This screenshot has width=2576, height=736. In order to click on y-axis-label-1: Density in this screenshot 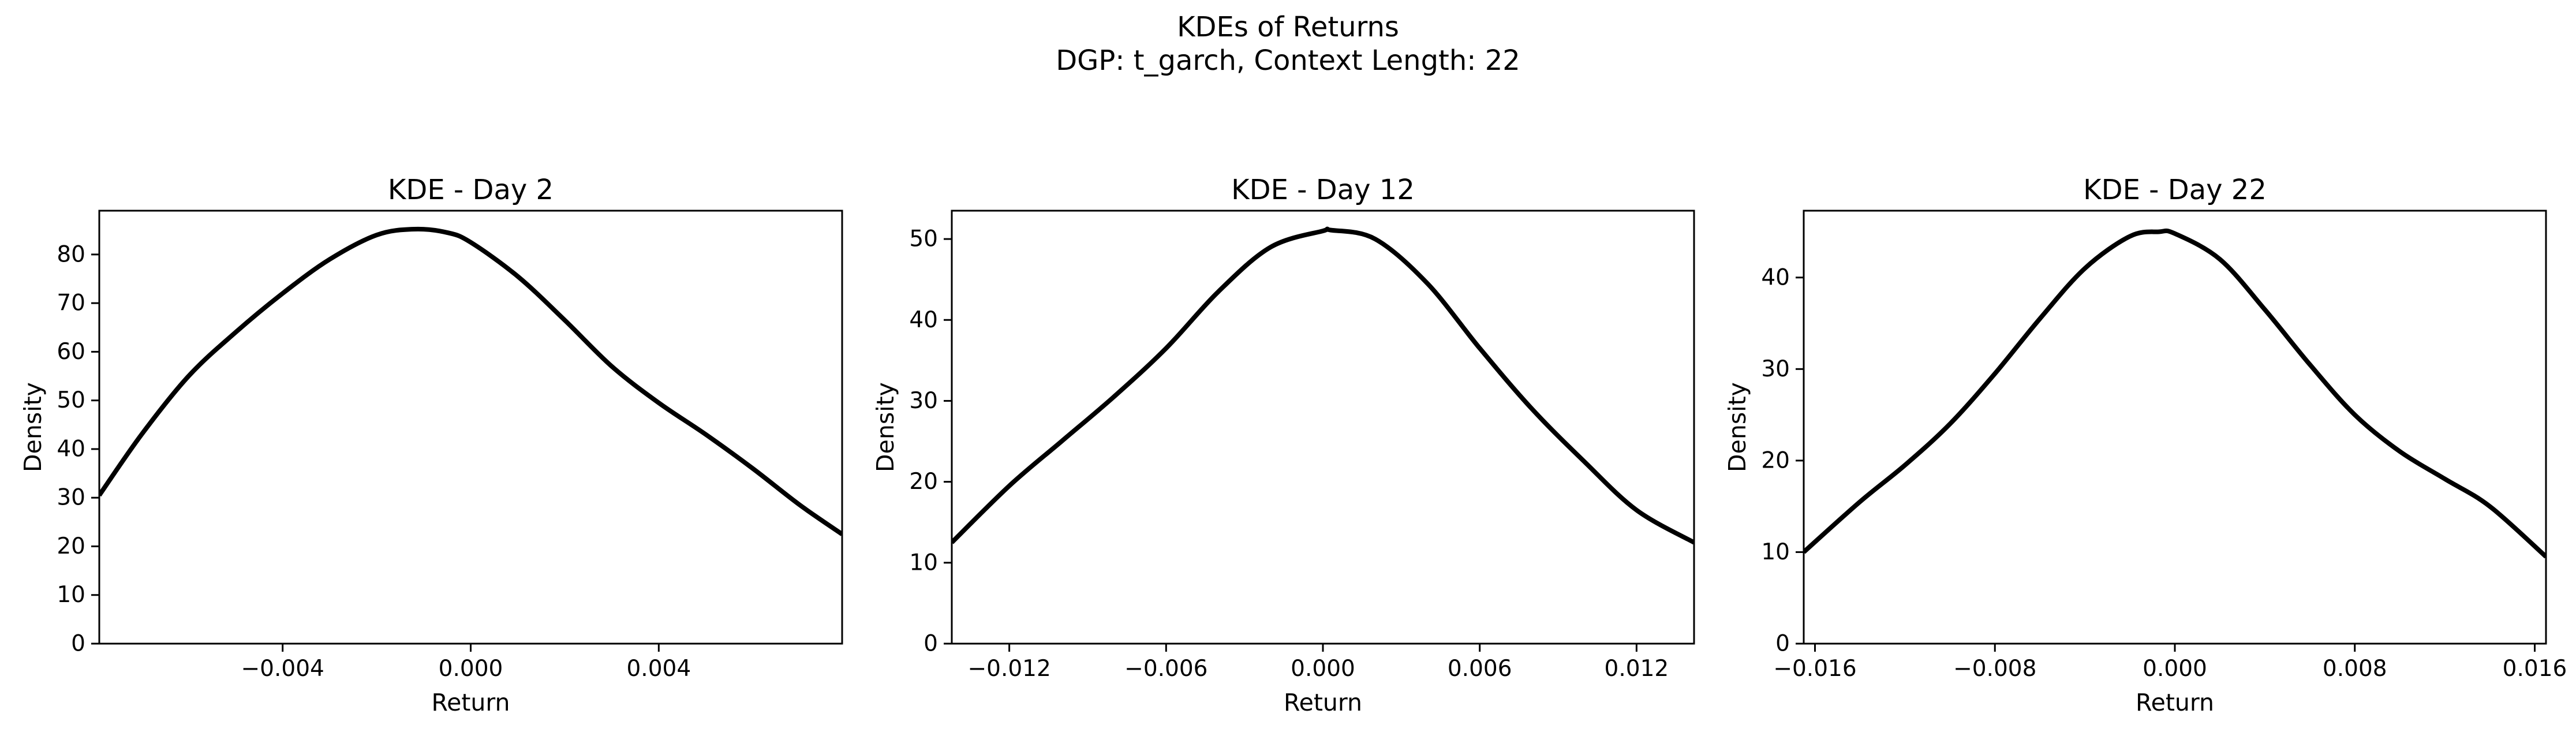, I will do `click(33, 427)`.